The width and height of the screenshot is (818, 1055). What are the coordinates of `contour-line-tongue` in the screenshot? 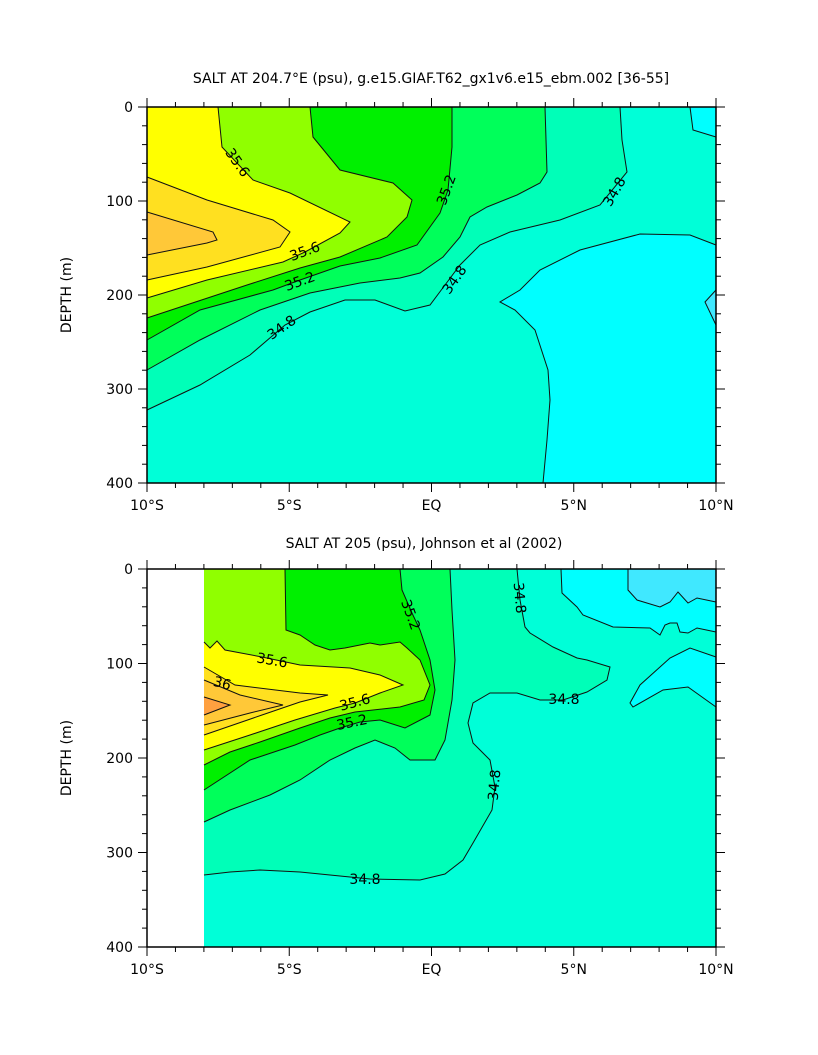 It's located at (673, 677).